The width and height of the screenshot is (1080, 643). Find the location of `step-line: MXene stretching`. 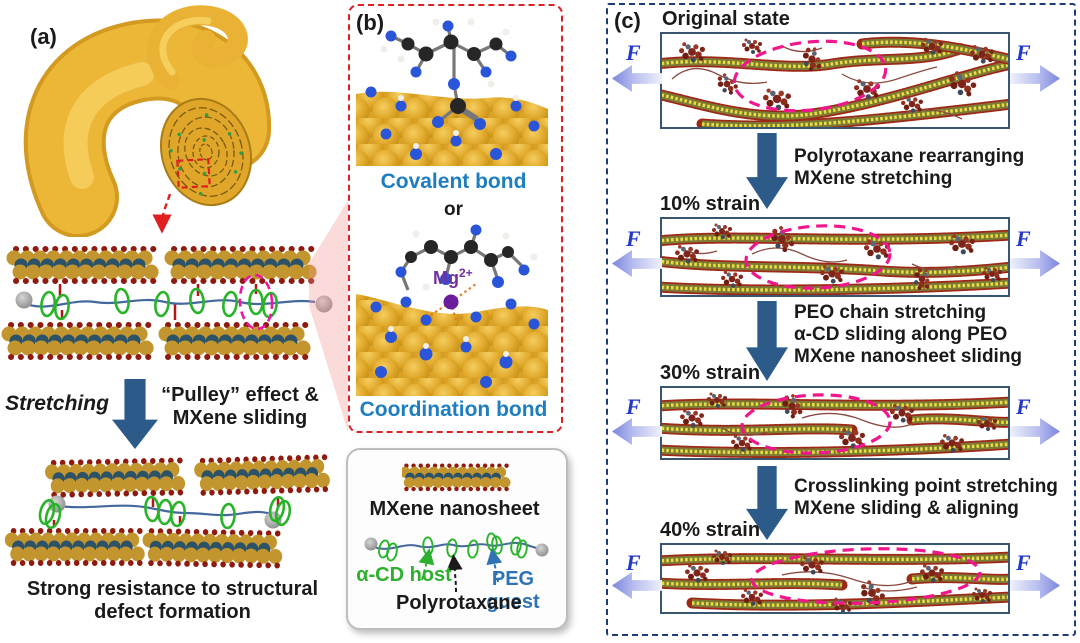

step-line: MXene stretching is located at coordinates (873, 178).